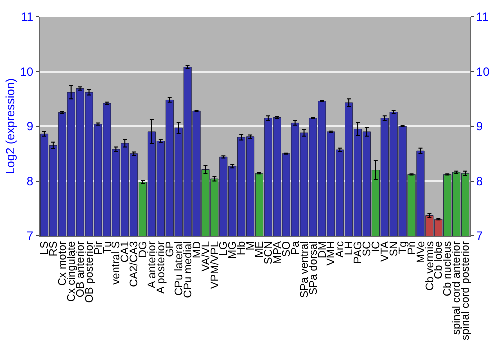 The height and width of the screenshot is (350, 500). Describe the element at coordinates (11, 126) in the screenshot. I see `y-axis-title: Log2 (expression)` at that location.